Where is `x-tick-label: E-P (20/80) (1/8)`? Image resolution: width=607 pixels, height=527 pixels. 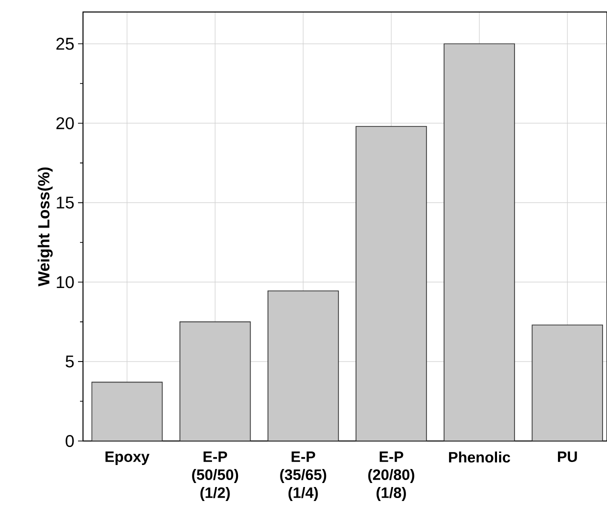 x-tick-label: E-P (20/80) (1/8) is located at coordinates (391, 476).